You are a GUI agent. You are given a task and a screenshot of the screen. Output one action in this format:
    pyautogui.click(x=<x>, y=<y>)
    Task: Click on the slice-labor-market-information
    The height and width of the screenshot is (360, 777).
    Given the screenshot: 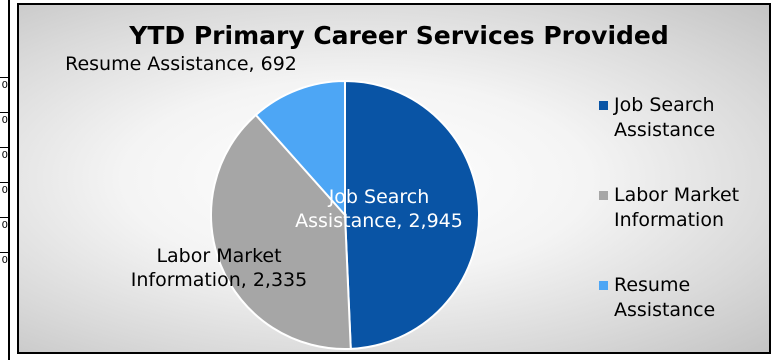 What is the action you would take?
    pyautogui.click(x=281, y=231)
    